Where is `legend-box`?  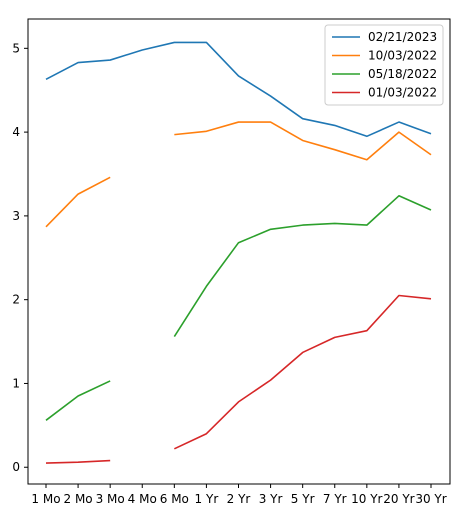 legend-box is located at coordinates (384, 65).